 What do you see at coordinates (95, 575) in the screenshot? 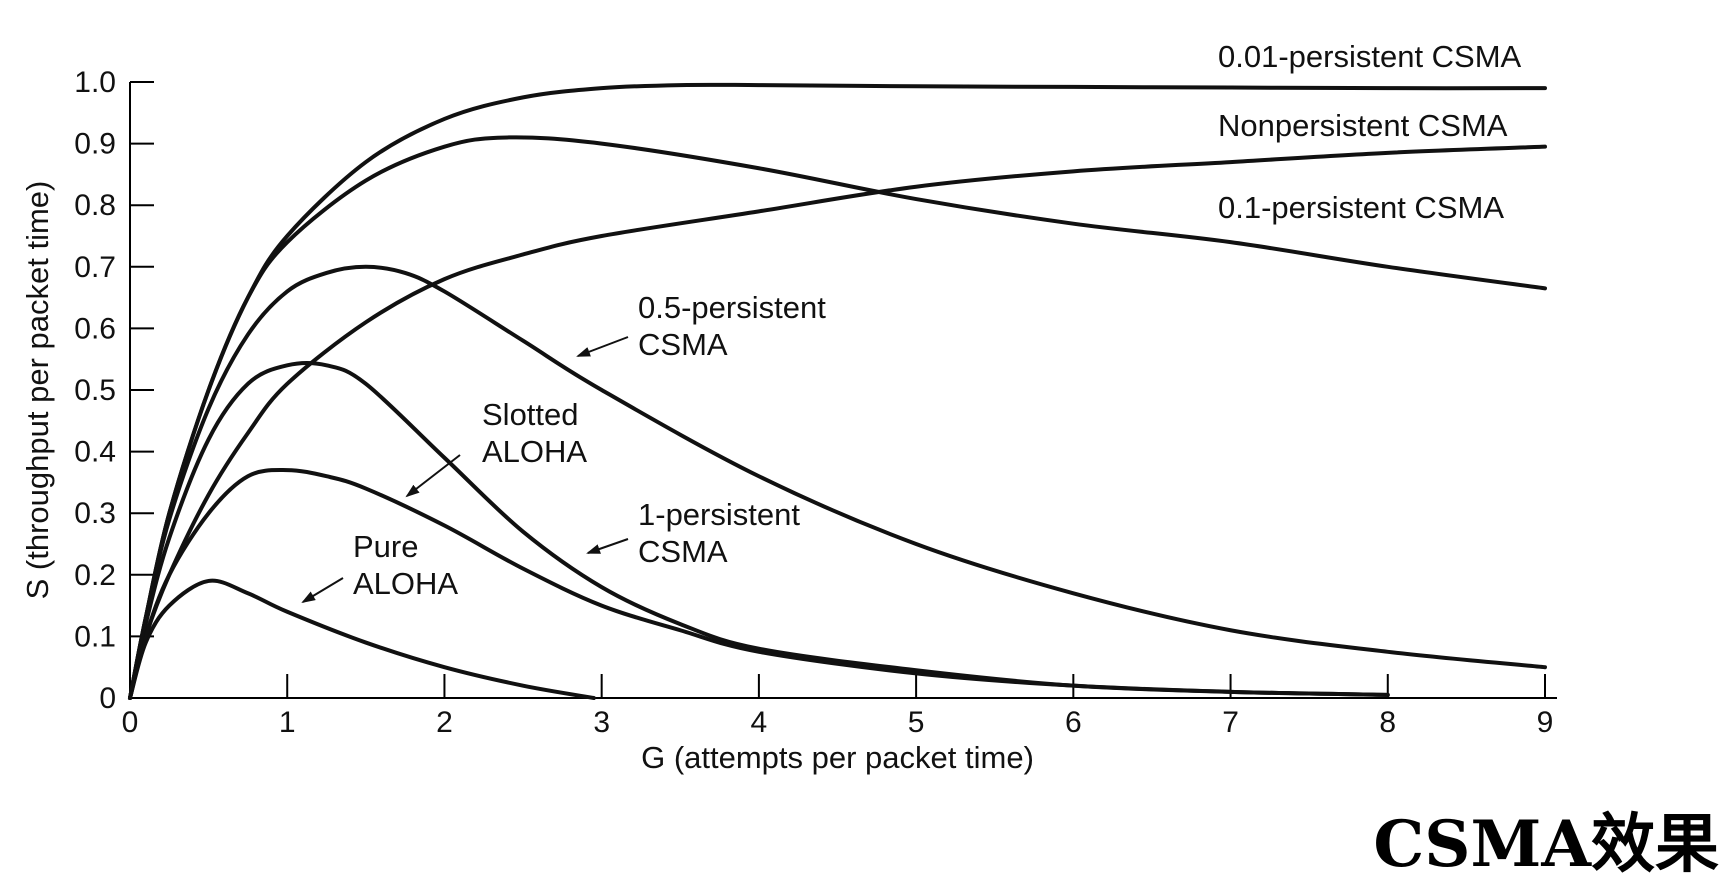
I see `y-tick-label: 0.2` at bounding box center [95, 575].